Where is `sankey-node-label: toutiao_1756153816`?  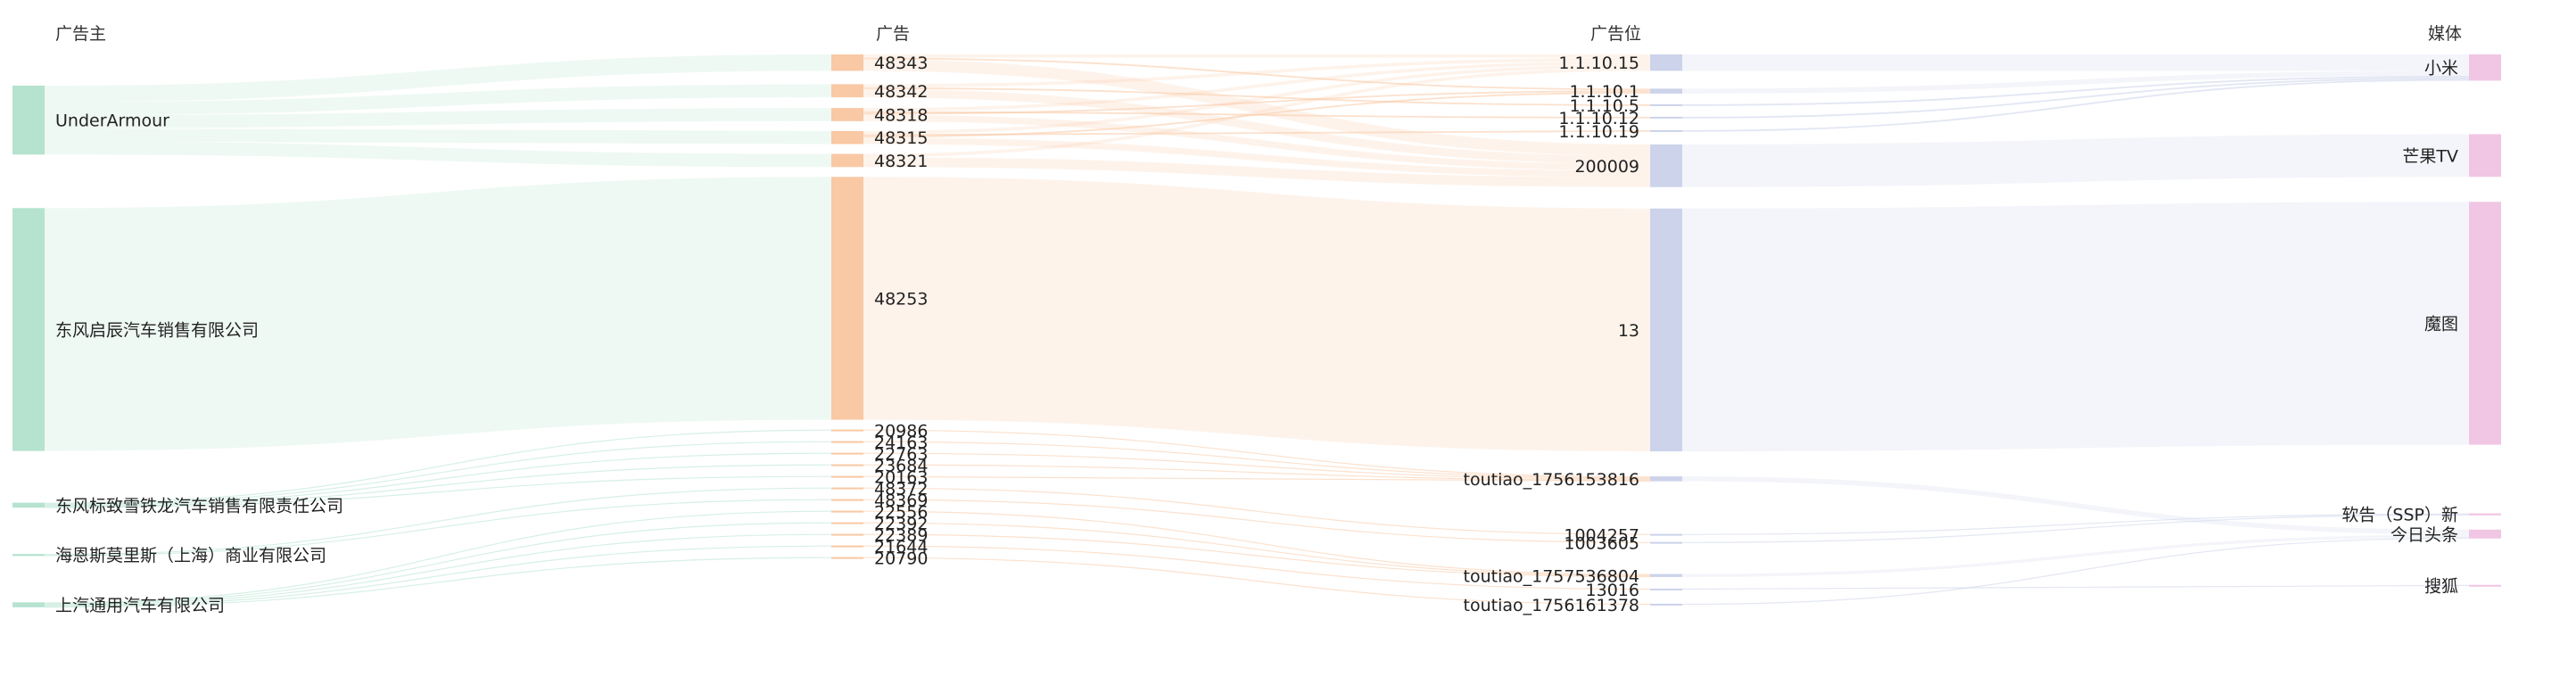 sankey-node-label: toutiao_1756153816 is located at coordinates (1552, 480).